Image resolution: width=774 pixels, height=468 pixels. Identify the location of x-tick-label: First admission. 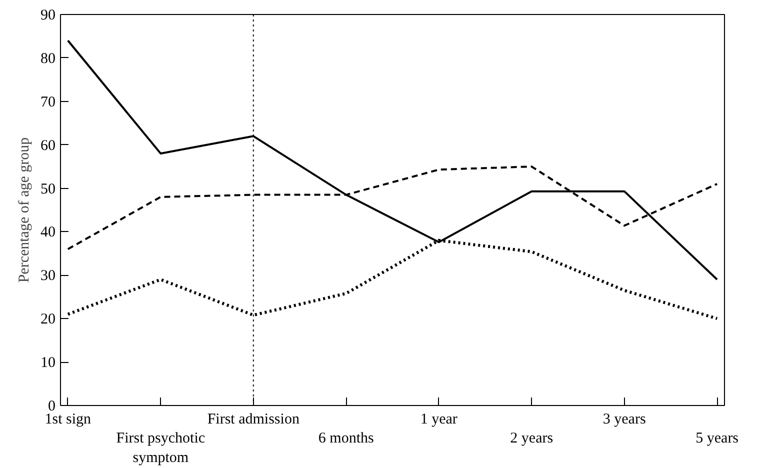
(253, 420).